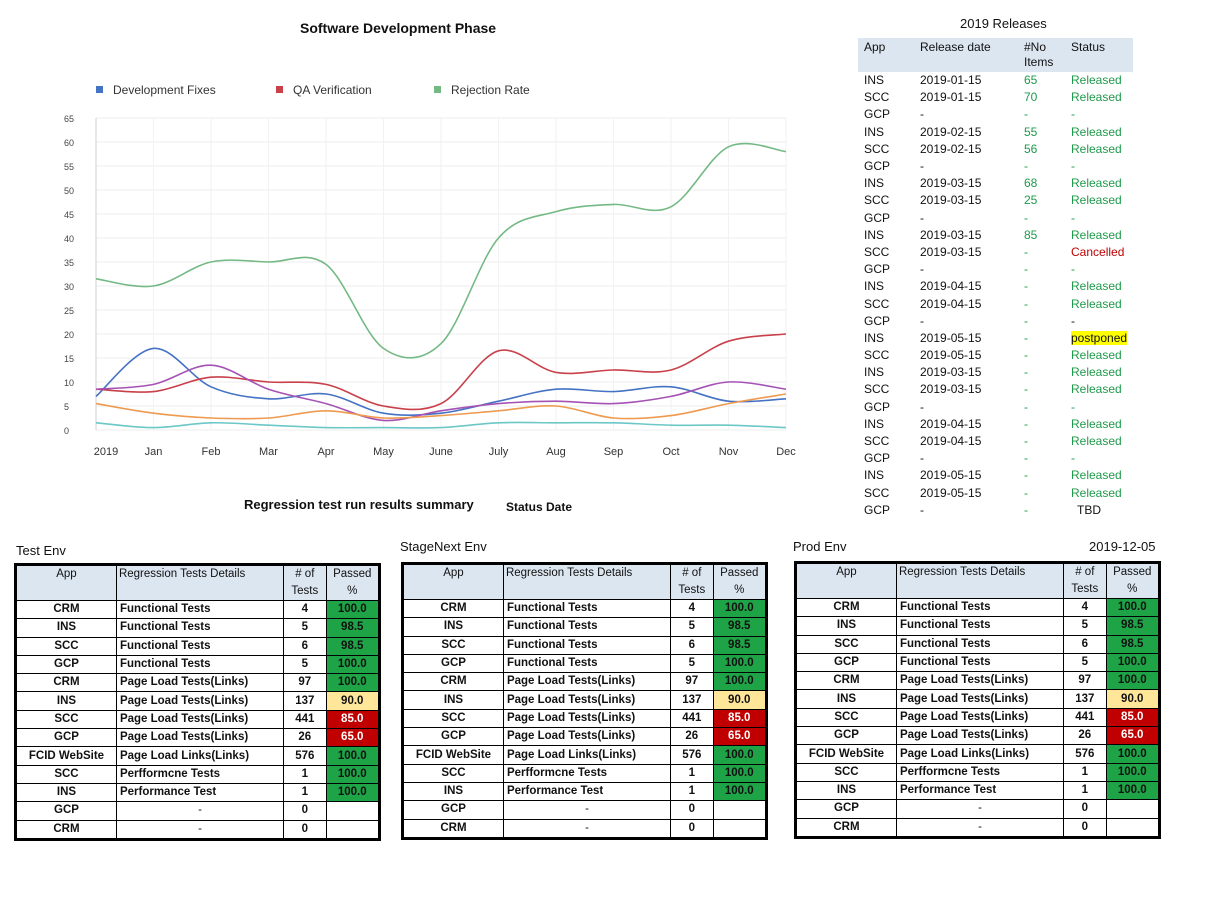 Image resolution: width=1216 pixels, height=916 pixels. I want to click on env-header-label: %, so click(739, 590).